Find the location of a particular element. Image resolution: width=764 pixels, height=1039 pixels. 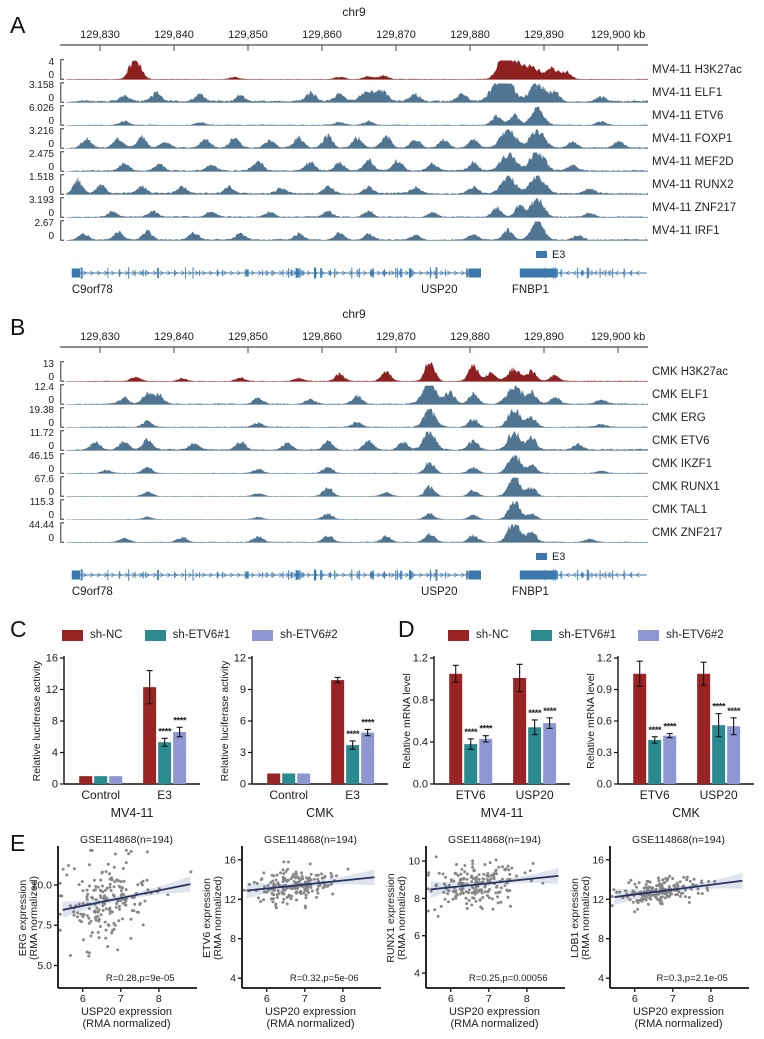

track-scale: 67.6 0 is located at coordinates (27, 486).